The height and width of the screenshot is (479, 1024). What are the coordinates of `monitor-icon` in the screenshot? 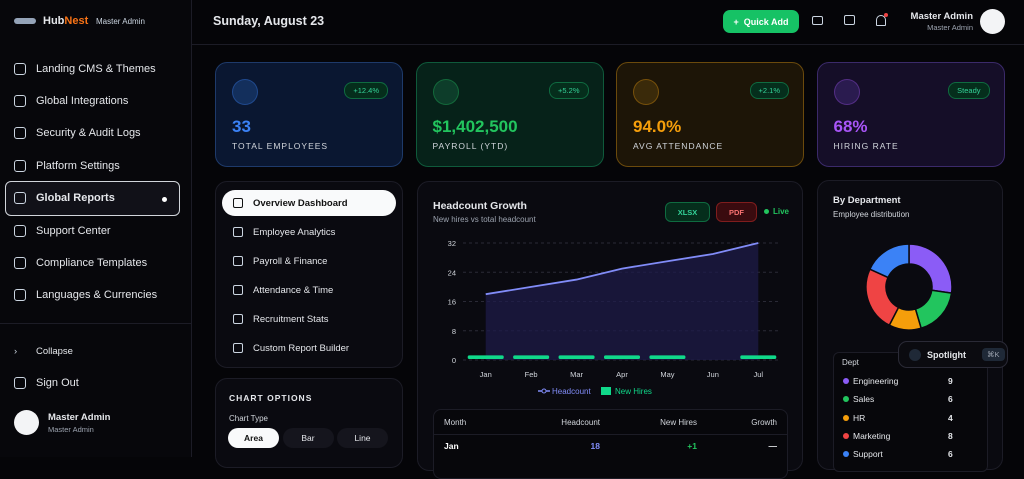 It's located at (817, 20).